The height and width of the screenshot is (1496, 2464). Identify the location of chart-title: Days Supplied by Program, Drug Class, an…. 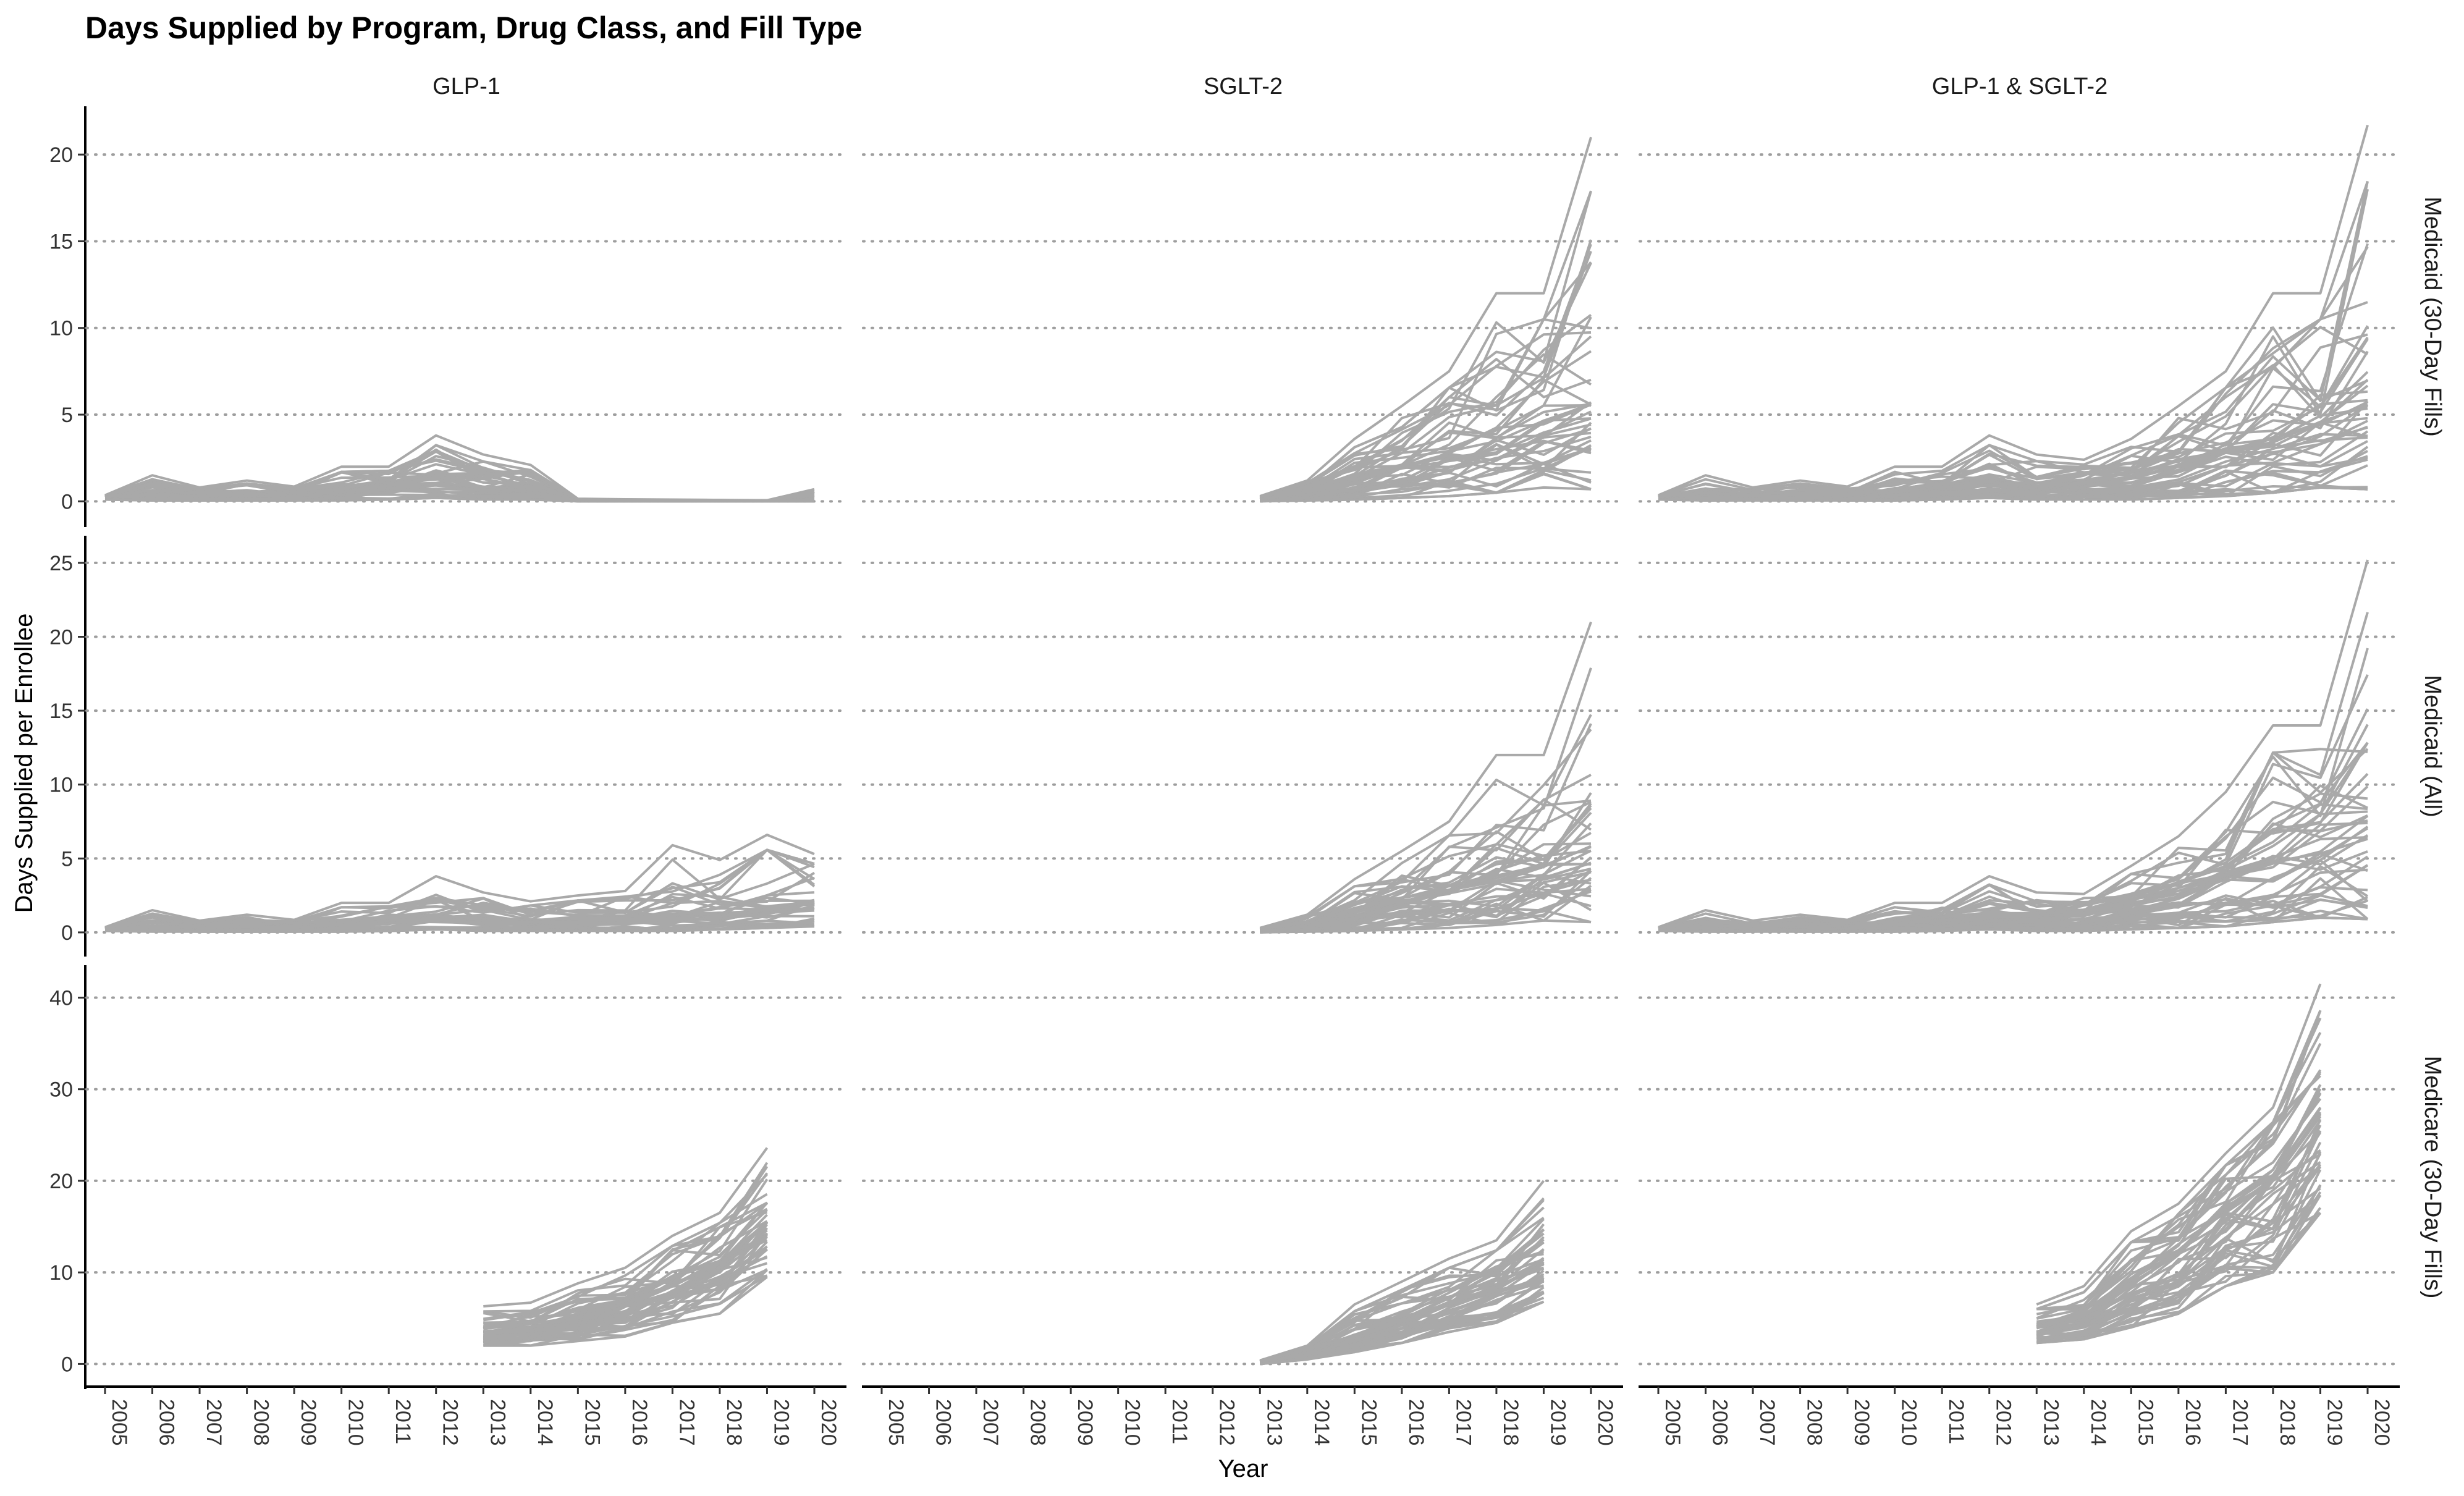
(474, 28).